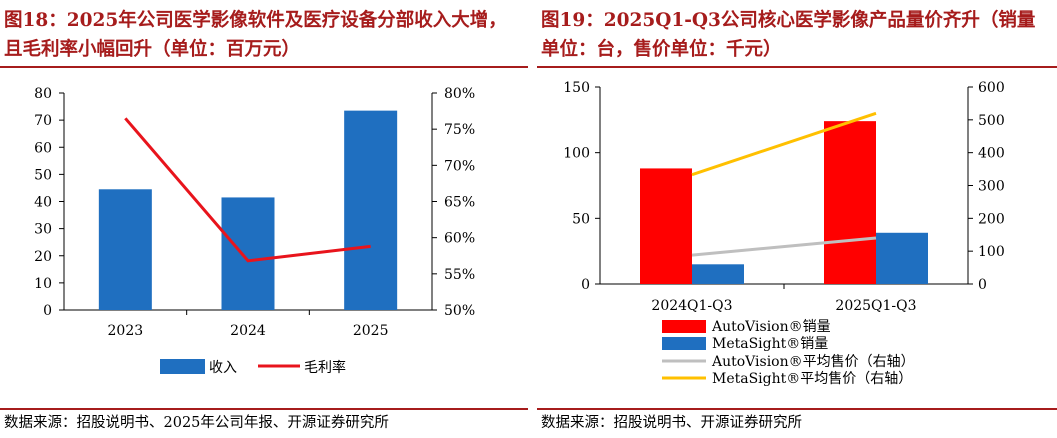  What do you see at coordinates (875, 306) in the screenshot?
I see `x-tick-label: 2025Q1-Q3` at bounding box center [875, 306].